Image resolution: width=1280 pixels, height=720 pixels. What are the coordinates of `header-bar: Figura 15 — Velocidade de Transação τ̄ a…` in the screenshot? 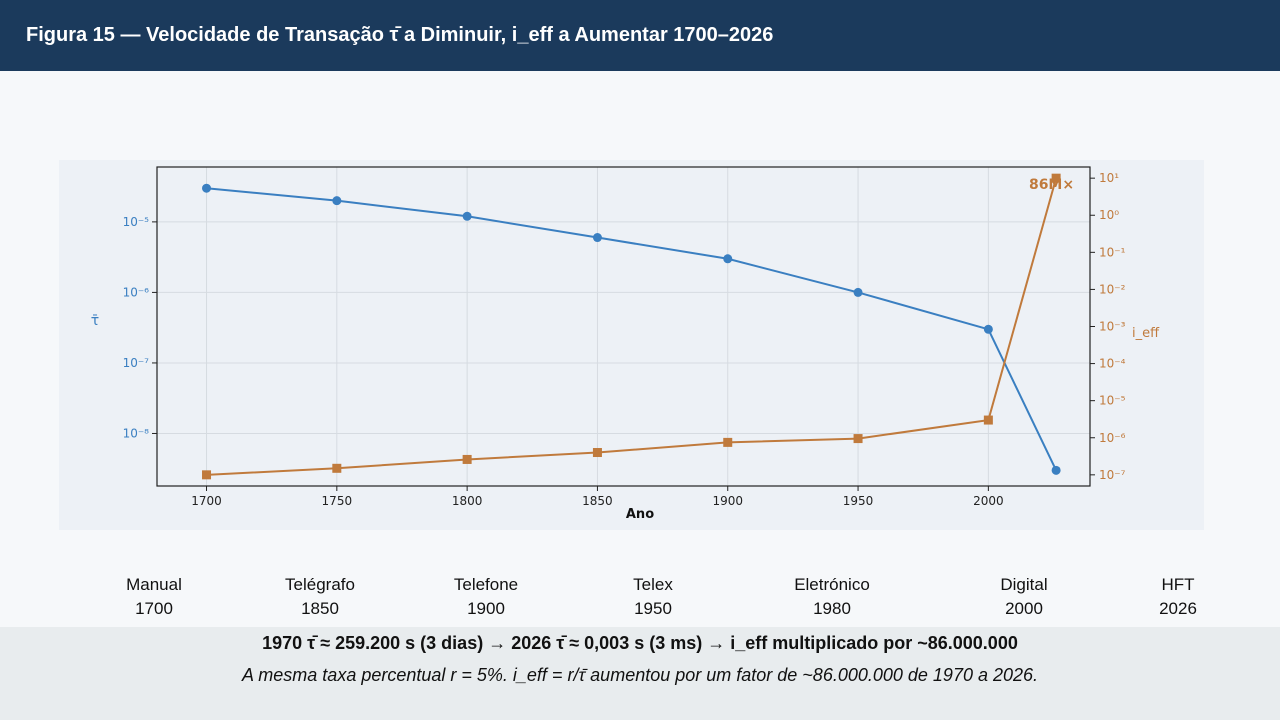 It's located at (640, 35).